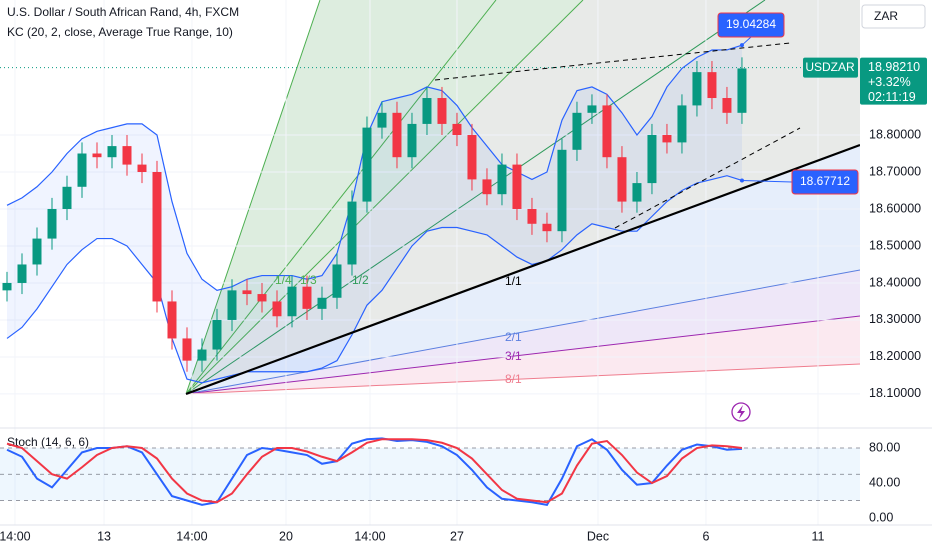 The image size is (932, 550). I want to click on end-label: 18.67712, so click(825, 181).